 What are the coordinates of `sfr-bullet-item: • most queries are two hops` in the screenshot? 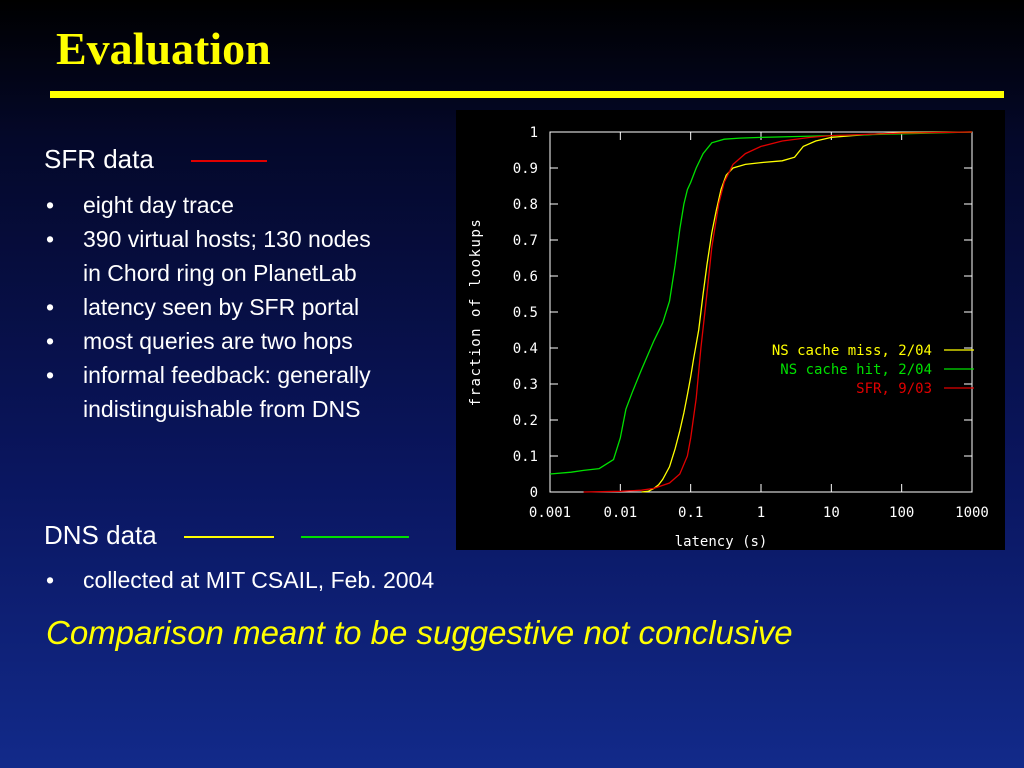 It's located at (207, 341).